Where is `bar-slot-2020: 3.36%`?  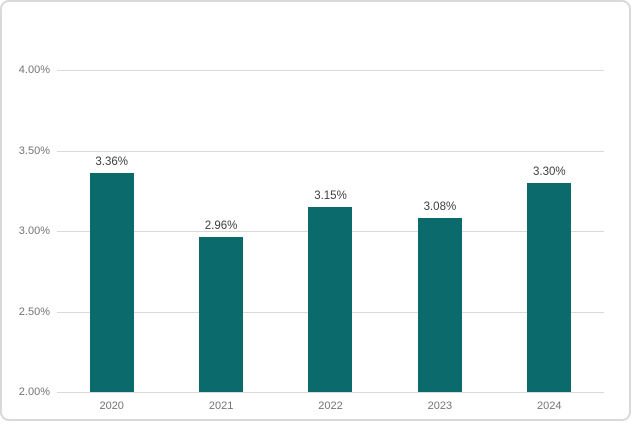 bar-slot-2020: 3.36% is located at coordinates (111, 231).